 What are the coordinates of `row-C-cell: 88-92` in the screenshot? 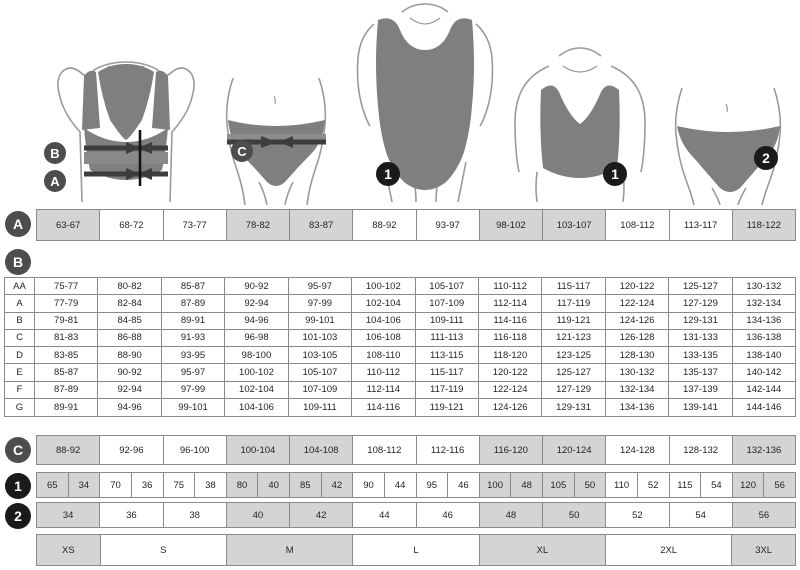 It's located at (69, 450).